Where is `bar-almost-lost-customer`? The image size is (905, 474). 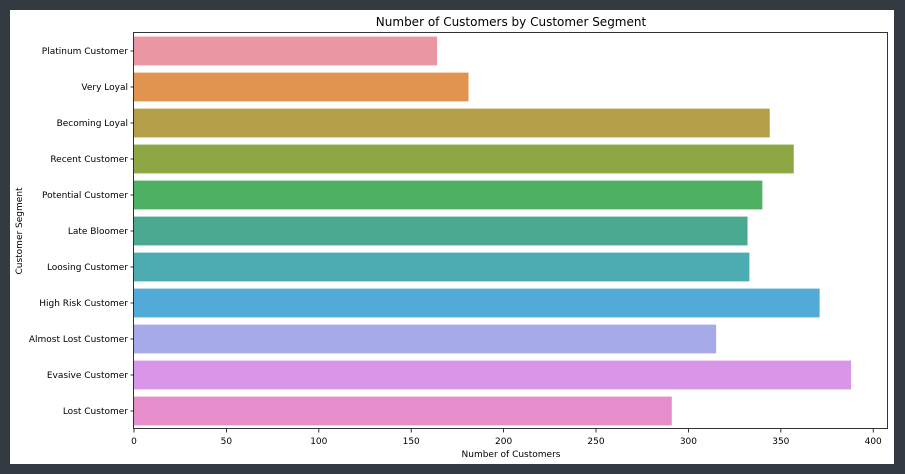
bar-almost-lost-customer is located at coordinates (425, 339).